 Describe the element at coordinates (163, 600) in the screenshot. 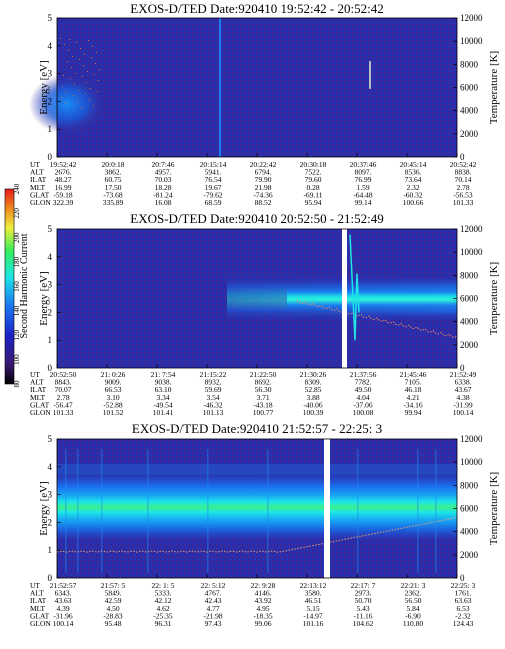

I see `ephemeris-cell: 42.12` at that location.